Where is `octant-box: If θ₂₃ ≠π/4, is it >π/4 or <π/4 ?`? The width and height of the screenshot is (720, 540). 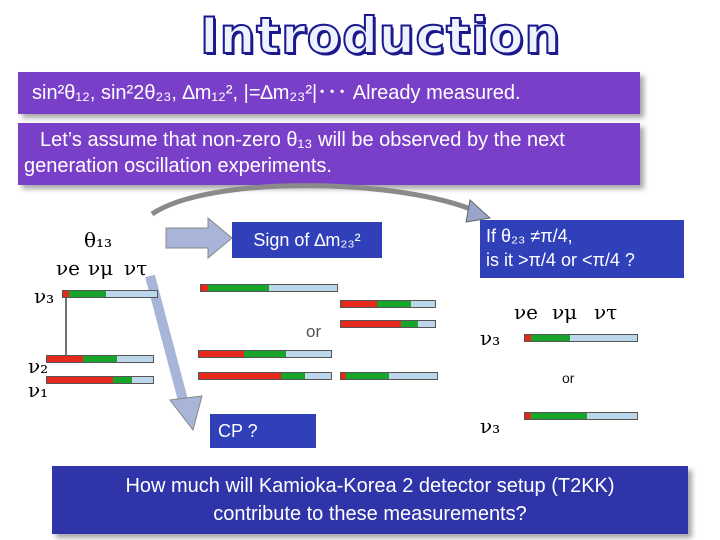
octant-box: If θ₂₃ ≠π/4, is it >π/4 or <π/4 ? is located at coordinates (582, 249).